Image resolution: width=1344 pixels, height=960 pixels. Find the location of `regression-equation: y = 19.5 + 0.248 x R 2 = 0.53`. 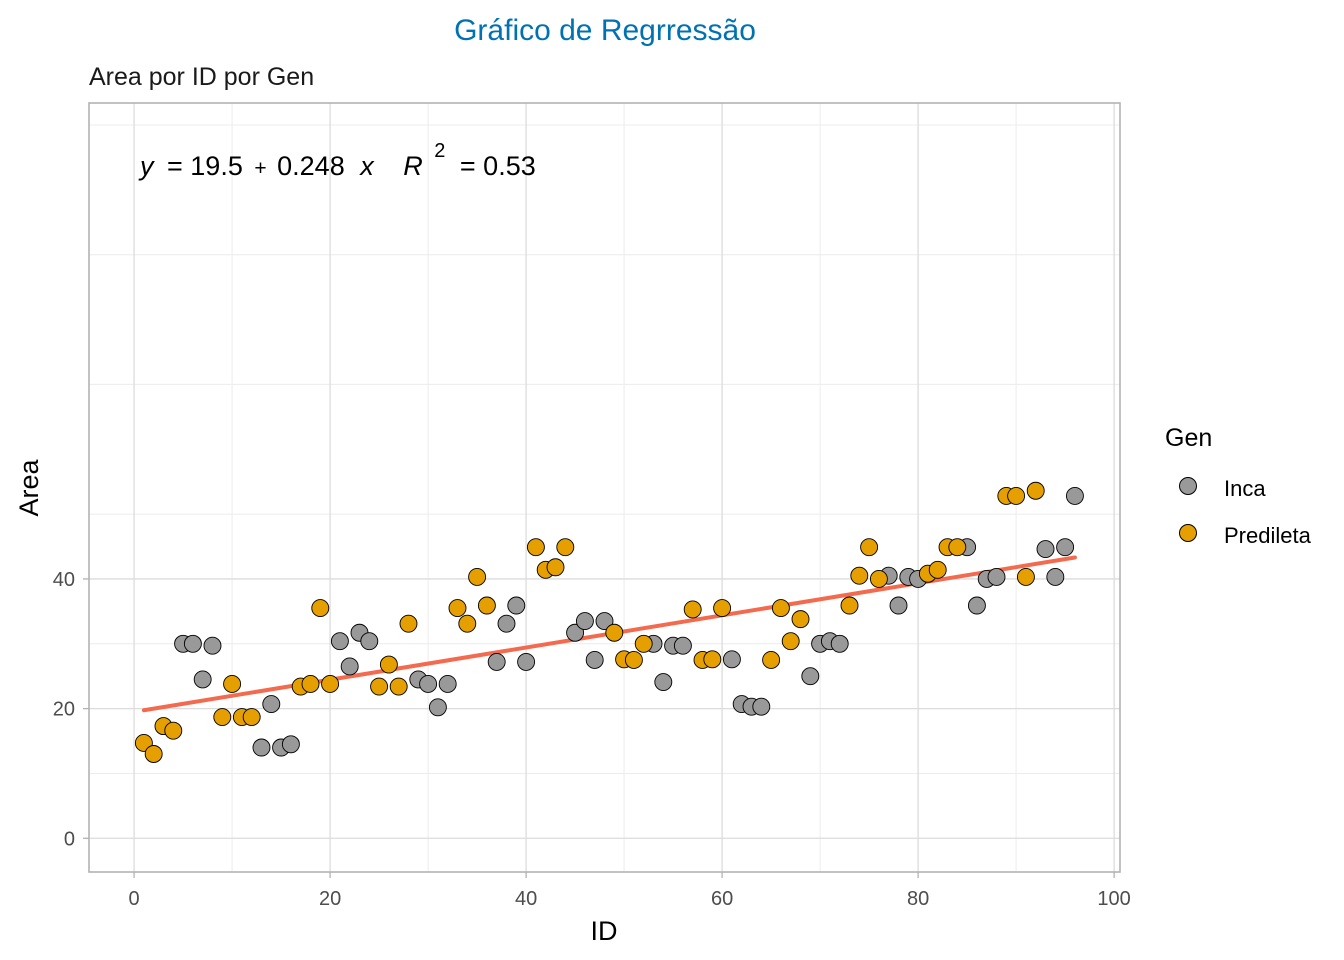

regression-equation: y = 19.5 + 0.248 x R 2 = 0.53 is located at coordinates (337, 157).